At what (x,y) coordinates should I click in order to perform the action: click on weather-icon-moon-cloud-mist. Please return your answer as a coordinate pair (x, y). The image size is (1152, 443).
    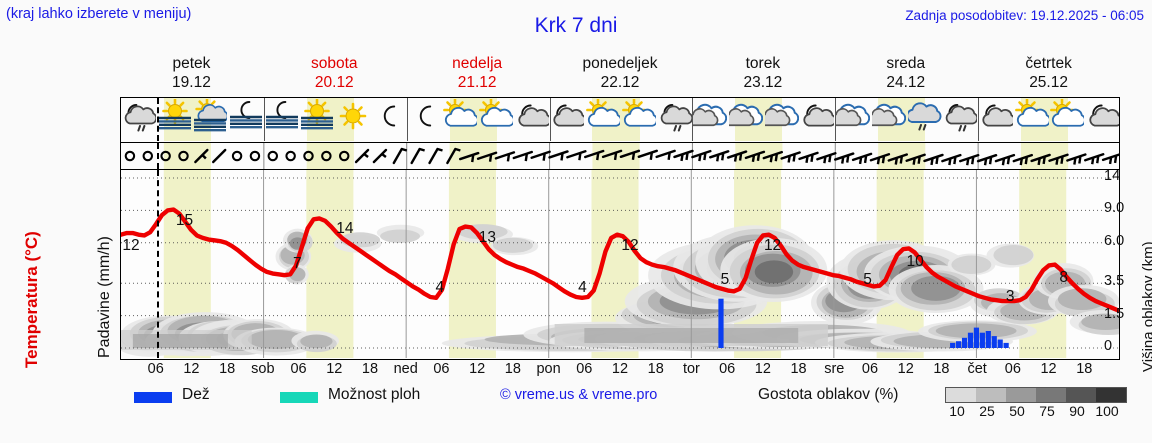
    Looking at the image, I should click on (139, 119).